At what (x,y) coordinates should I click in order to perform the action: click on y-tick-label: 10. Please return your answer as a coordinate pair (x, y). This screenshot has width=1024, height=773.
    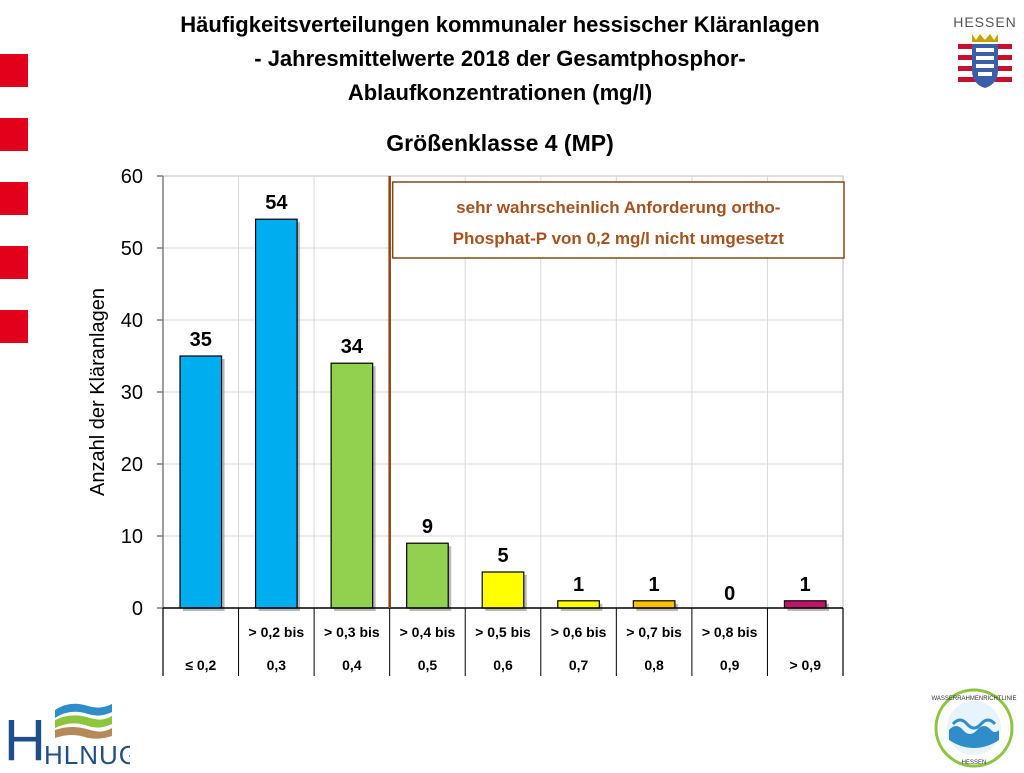
    Looking at the image, I should click on (132, 537).